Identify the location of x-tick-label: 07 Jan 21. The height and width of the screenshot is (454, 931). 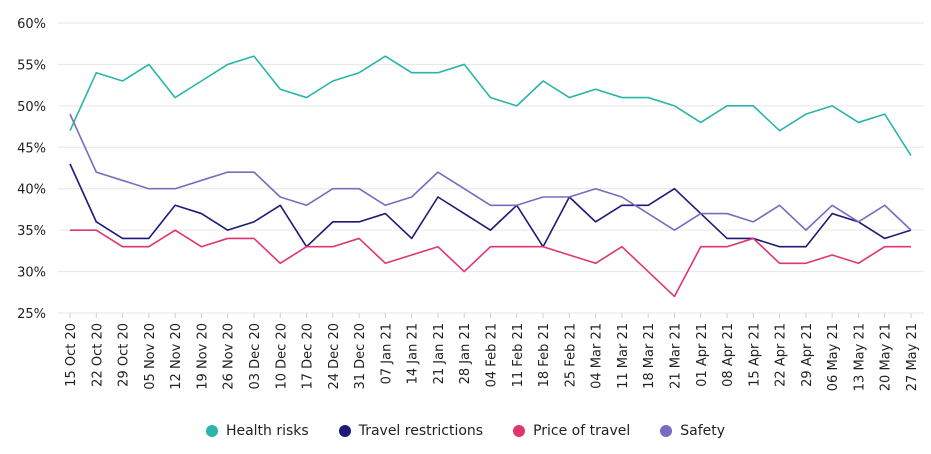
(386, 353).